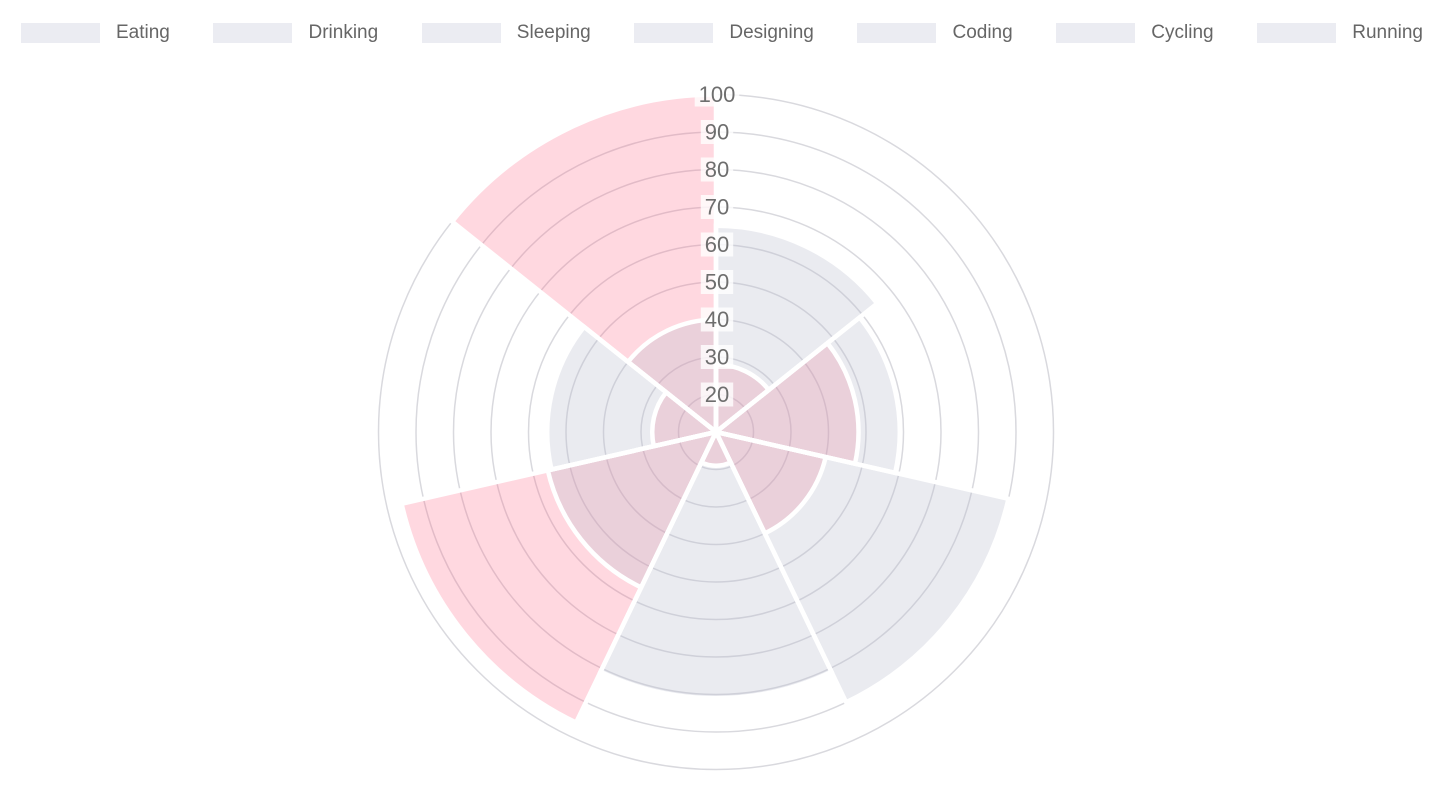 The height and width of the screenshot is (794, 1444). I want to click on radial-tick-label: 60, so click(717, 244).